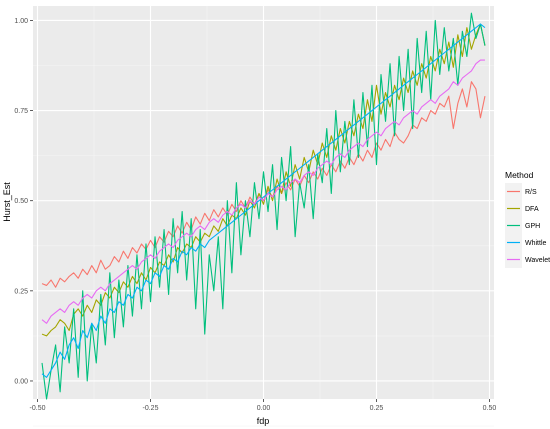 This screenshot has height=429, width=550. I want to click on x-axis-title: fdp, so click(263, 421).